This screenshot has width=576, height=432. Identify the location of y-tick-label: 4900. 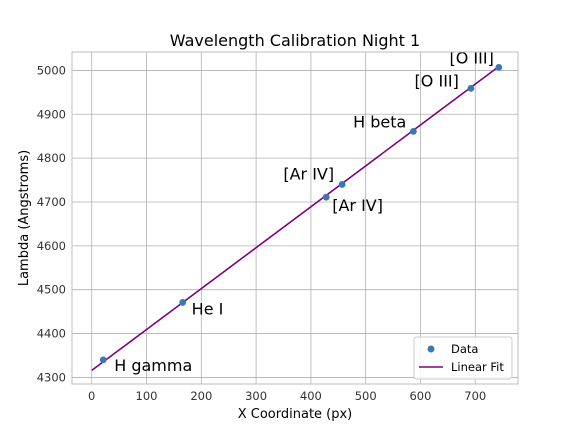
(51, 114).